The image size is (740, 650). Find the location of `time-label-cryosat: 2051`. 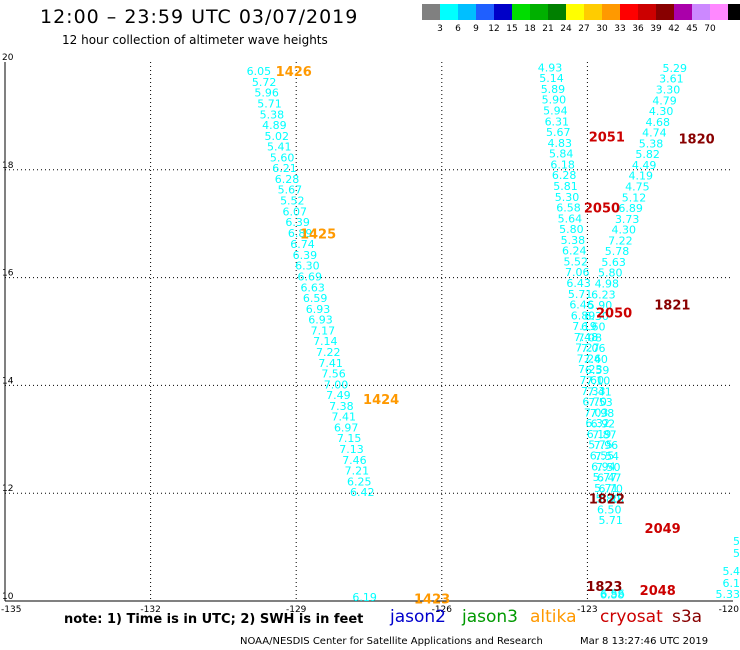

time-label-cryosat: 2051 is located at coordinates (607, 137).